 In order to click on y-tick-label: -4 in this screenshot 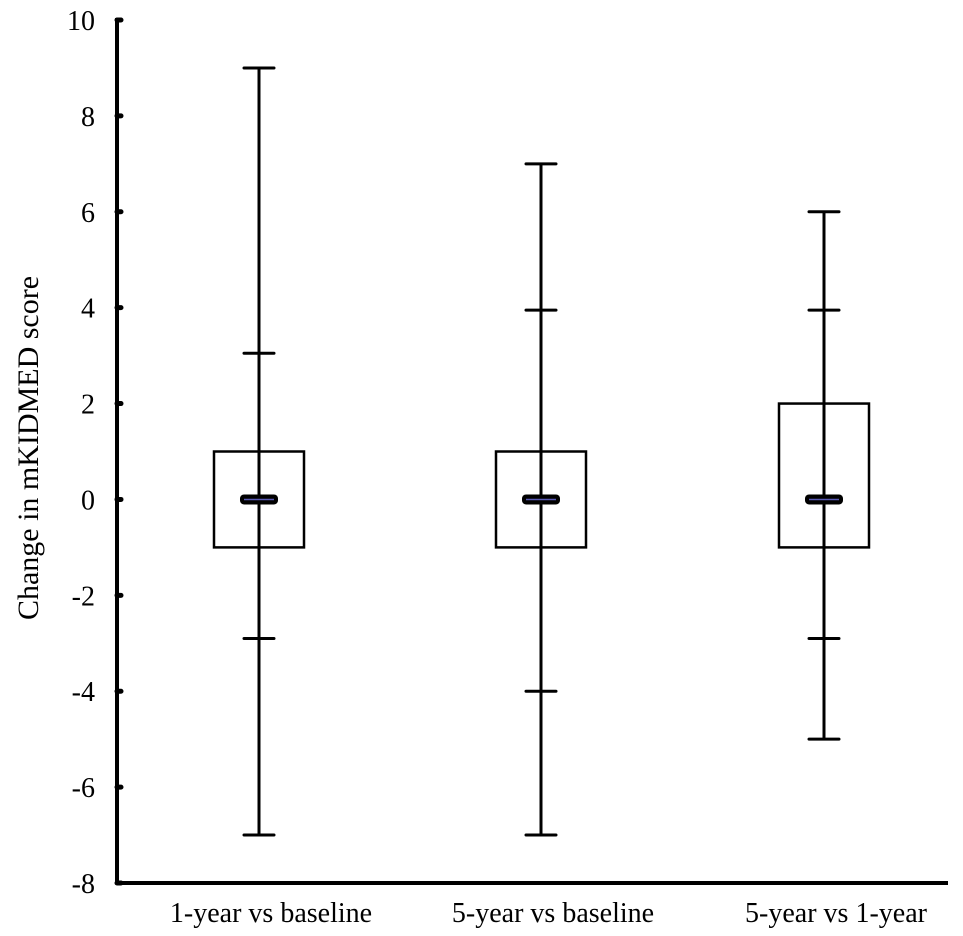, I will do `click(83, 692)`.